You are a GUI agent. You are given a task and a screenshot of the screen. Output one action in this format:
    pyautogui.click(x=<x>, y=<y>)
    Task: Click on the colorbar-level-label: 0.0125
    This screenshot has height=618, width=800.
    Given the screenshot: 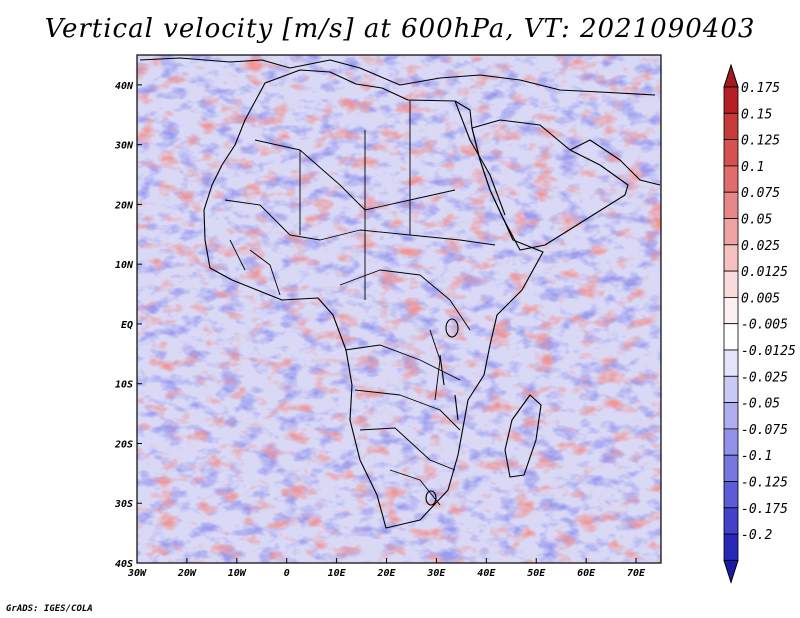 What is the action you would take?
    pyautogui.click(x=764, y=272)
    